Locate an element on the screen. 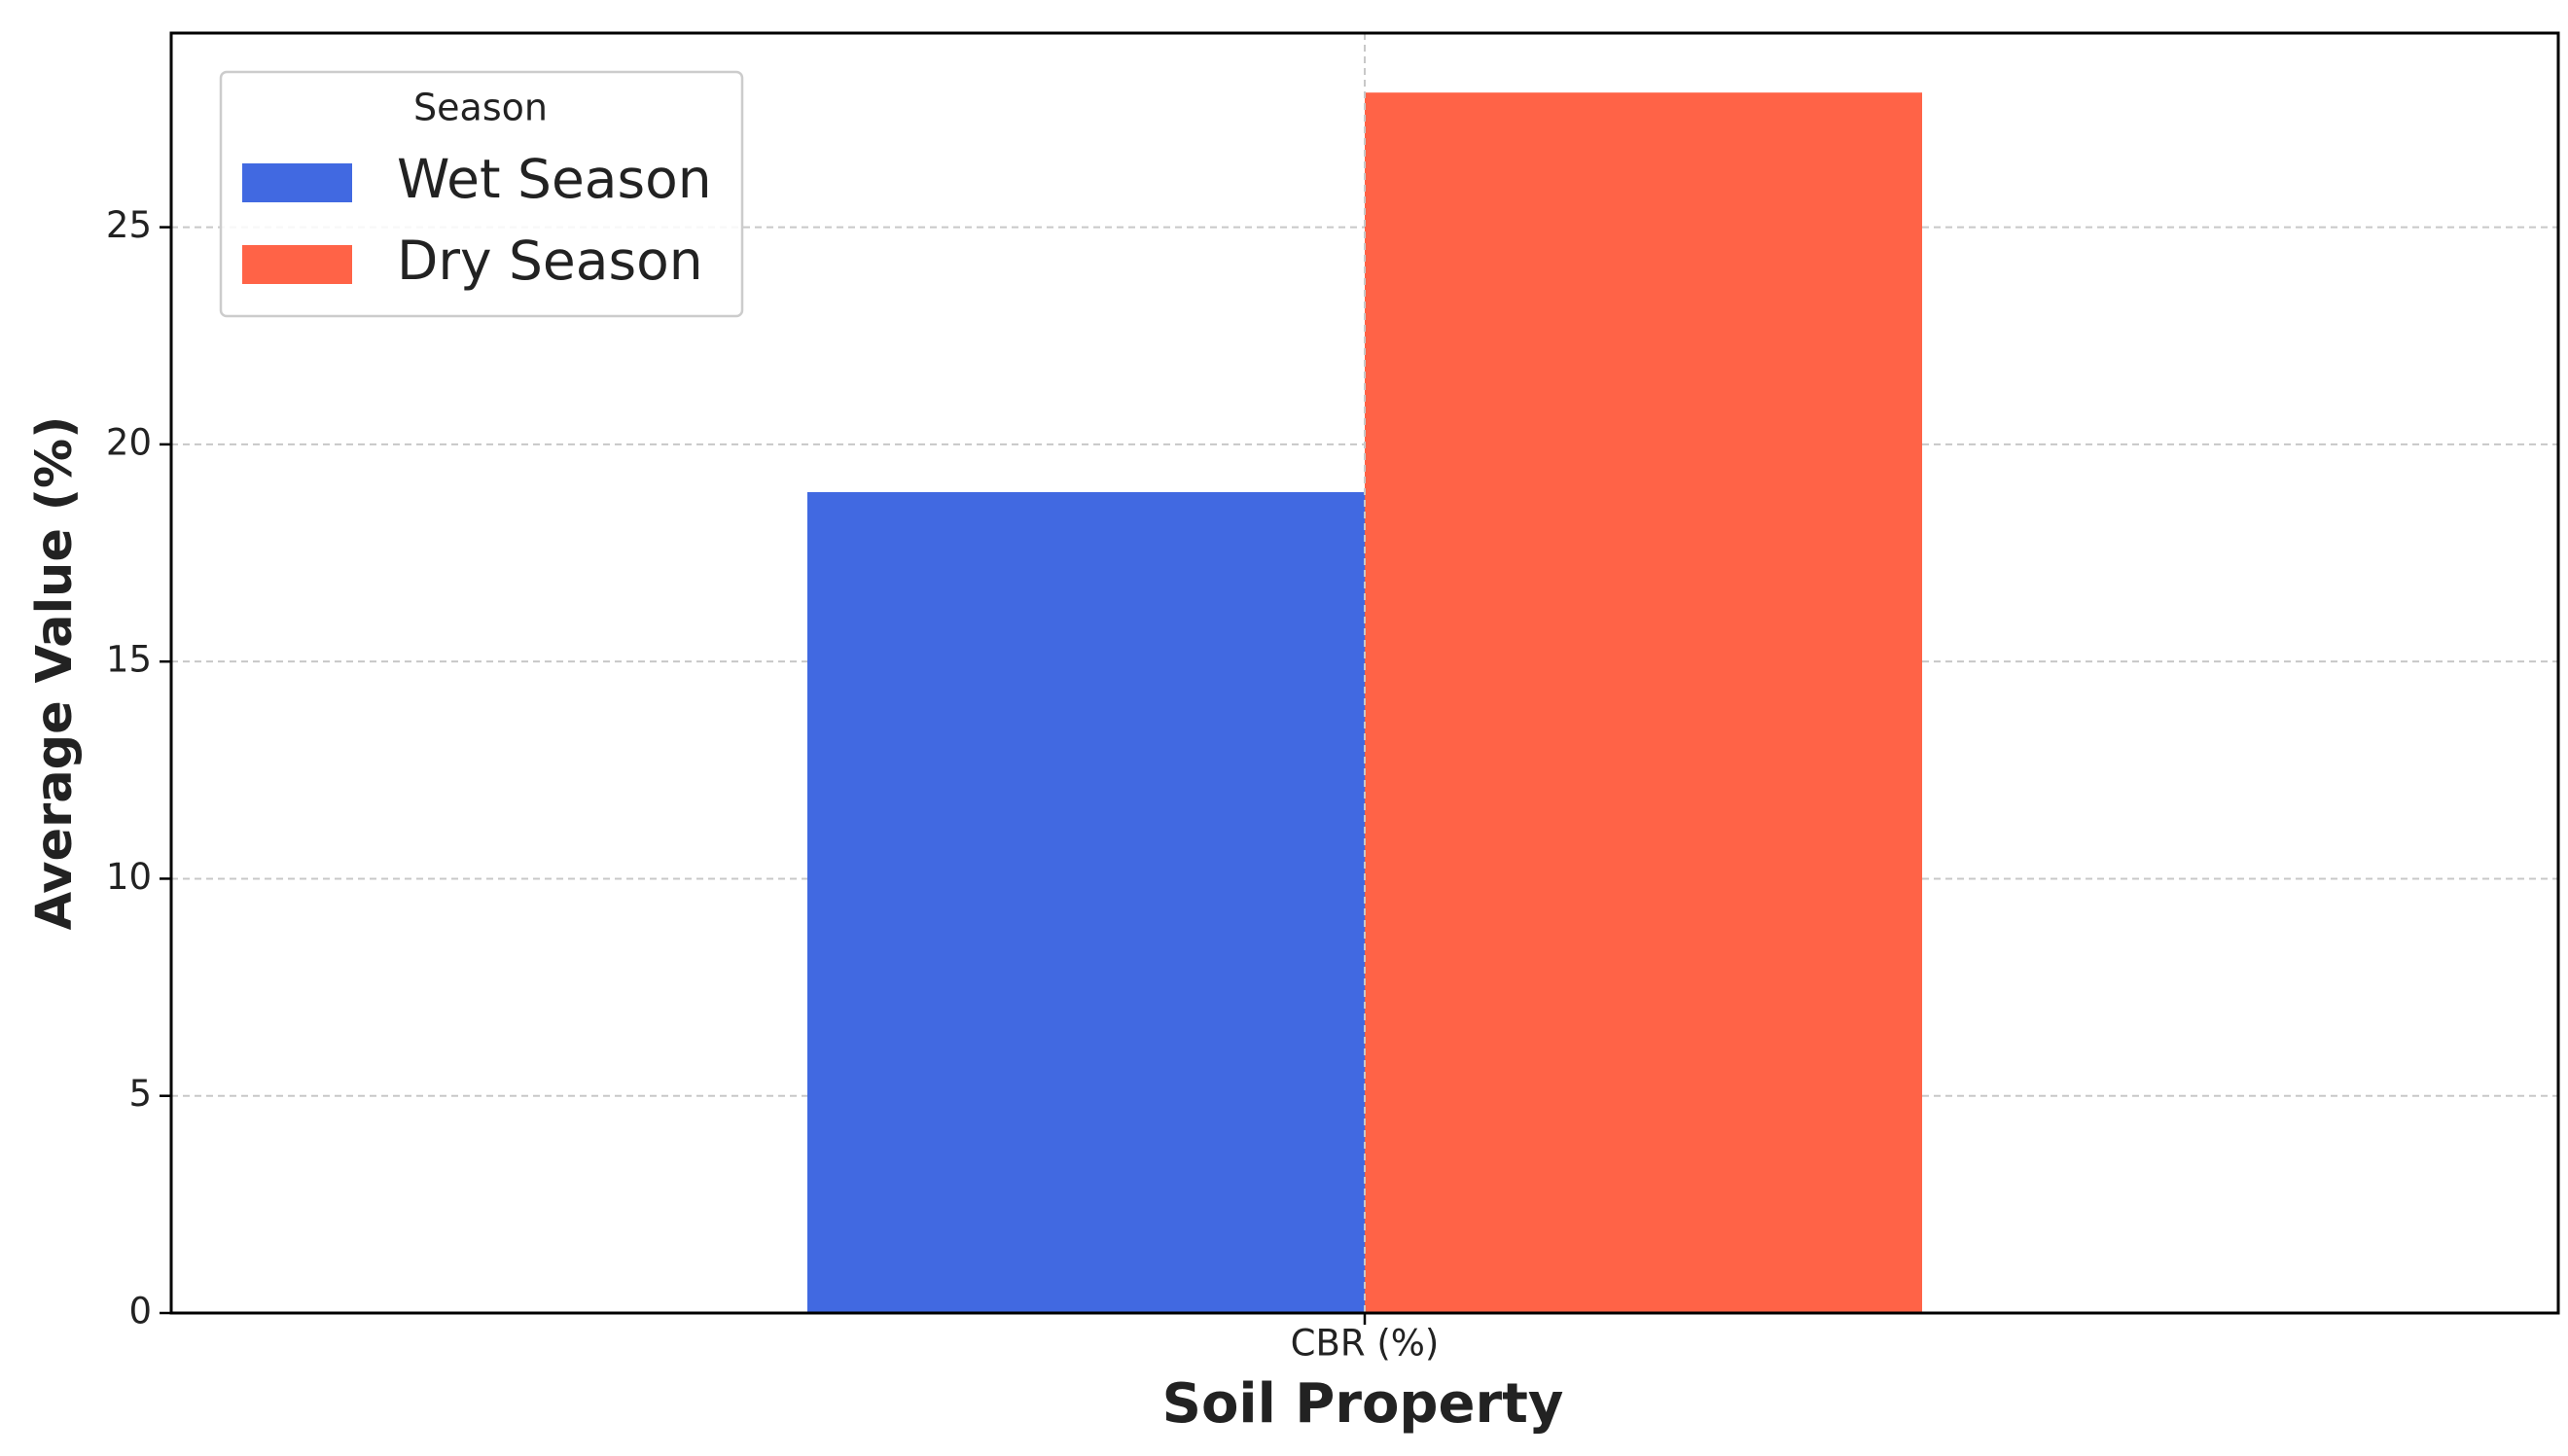 This screenshot has height=1456, width=2568. y-tick-label: 10 is located at coordinates (129, 877).